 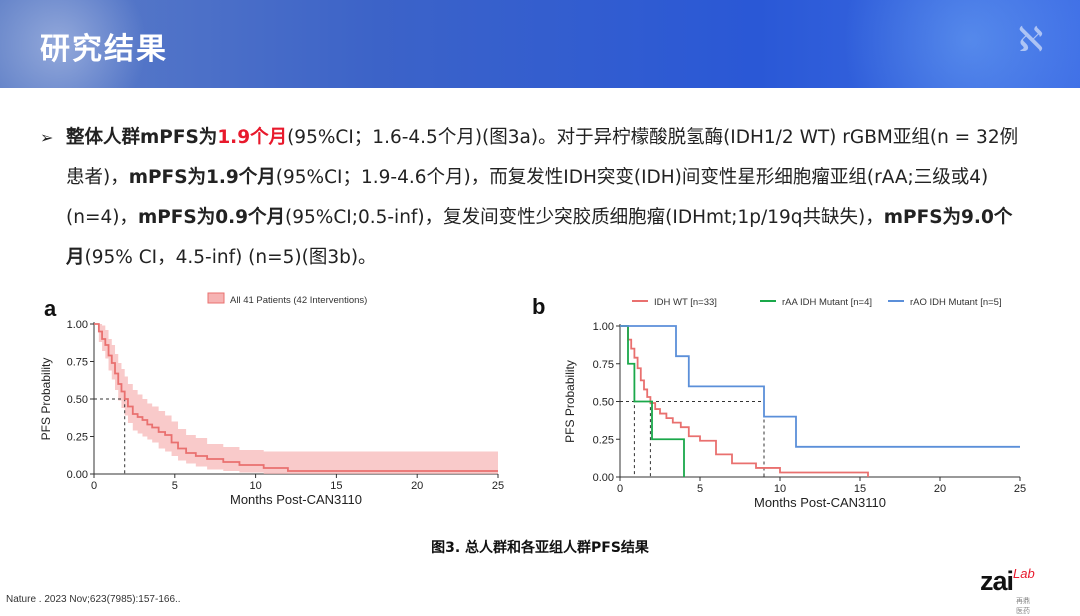 I want to click on header-decoration, so click(x=75, y=44).